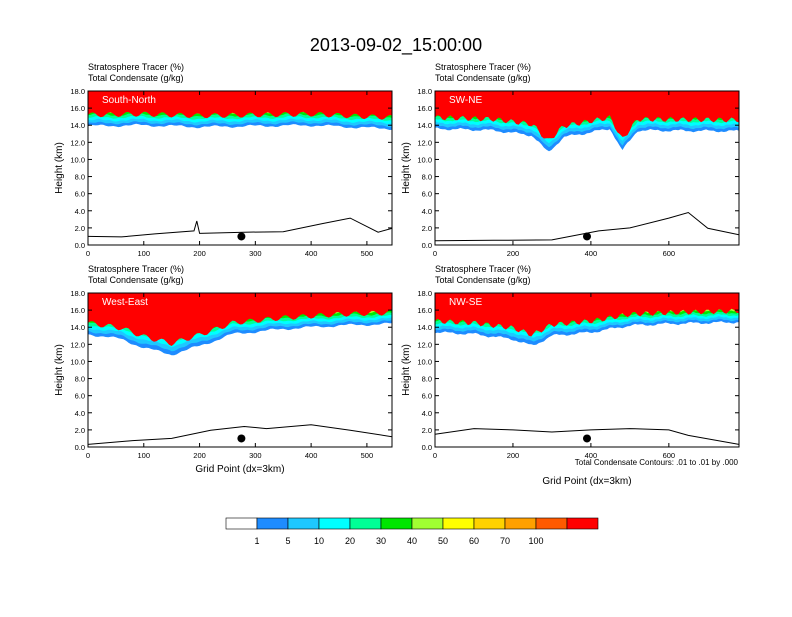  What do you see at coordinates (396, 45) in the screenshot?
I see `figure-title: 2013-09-02_15:00:00` at bounding box center [396, 45].